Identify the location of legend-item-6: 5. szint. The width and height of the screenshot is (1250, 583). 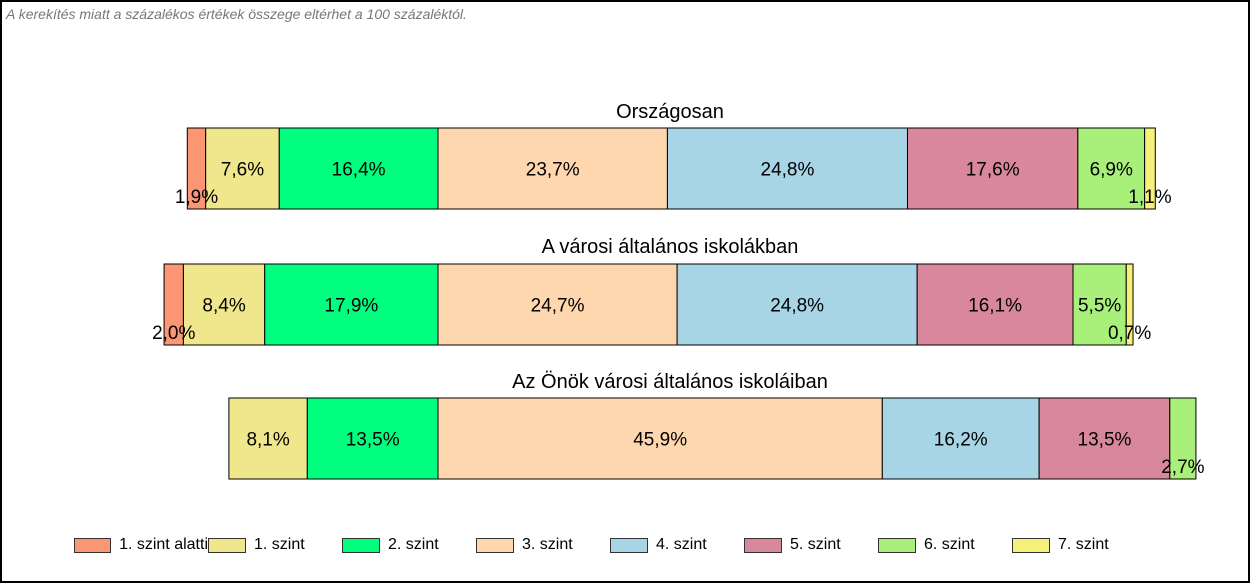
(811, 545).